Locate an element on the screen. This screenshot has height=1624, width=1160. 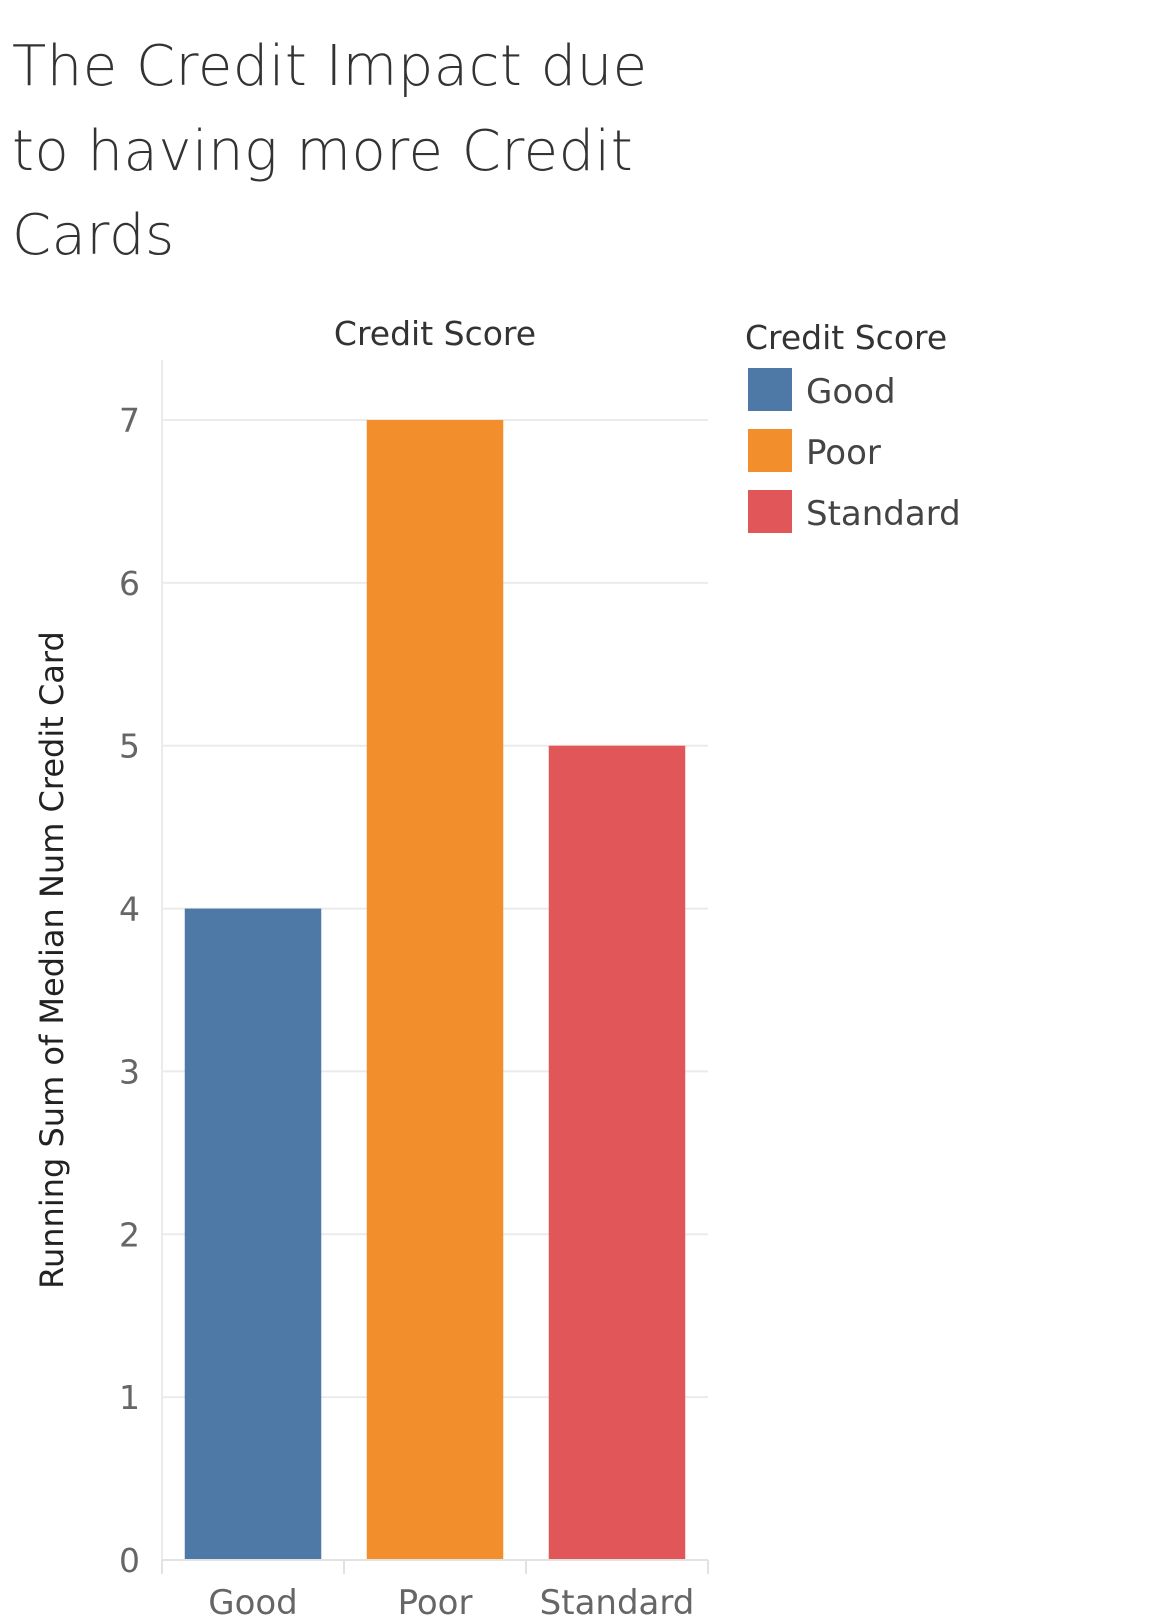
y-tick-label: 3 is located at coordinates (129, 1071).